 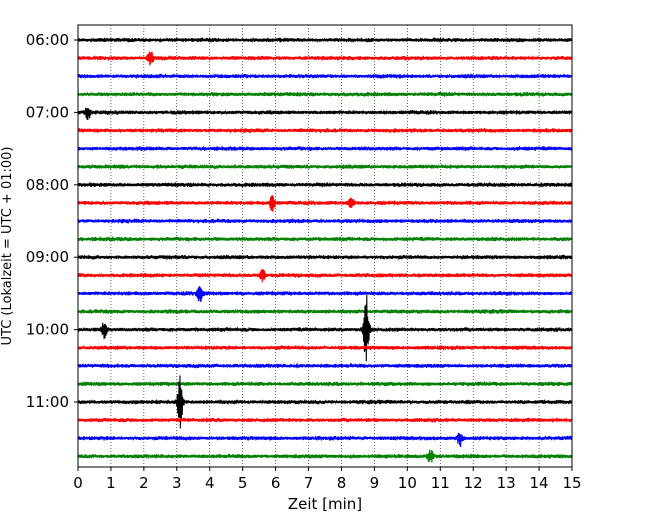 I want to click on x-tick-label: 7, so click(x=309, y=483).